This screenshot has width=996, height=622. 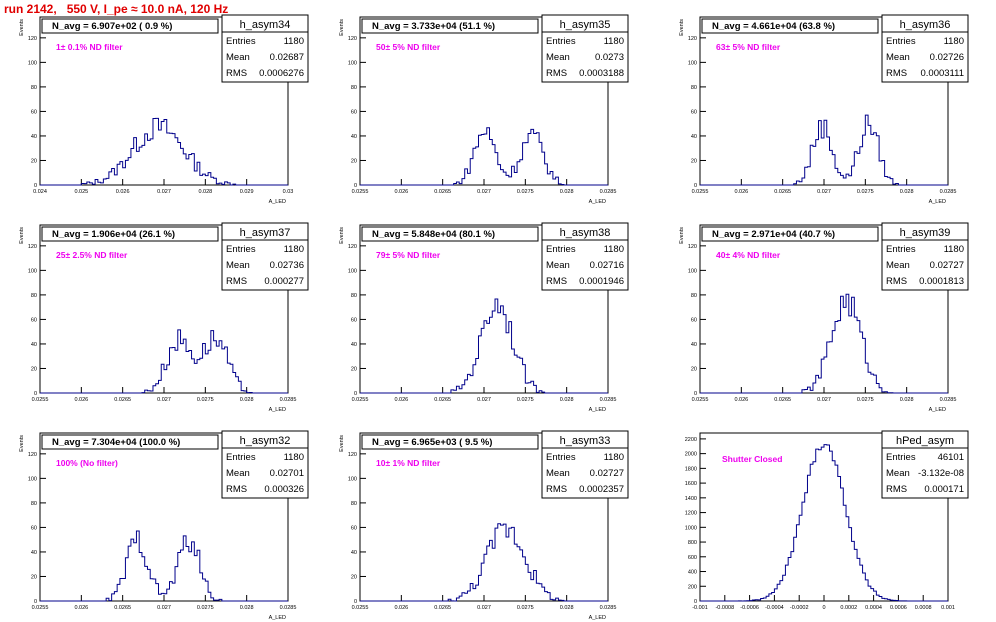 What do you see at coordinates (116, 9) in the screenshot?
I see `run-header: run 2142, 550 V, I_pe ≈ 10.0 nA, 120 Hz` at bounding box center [116, 9].